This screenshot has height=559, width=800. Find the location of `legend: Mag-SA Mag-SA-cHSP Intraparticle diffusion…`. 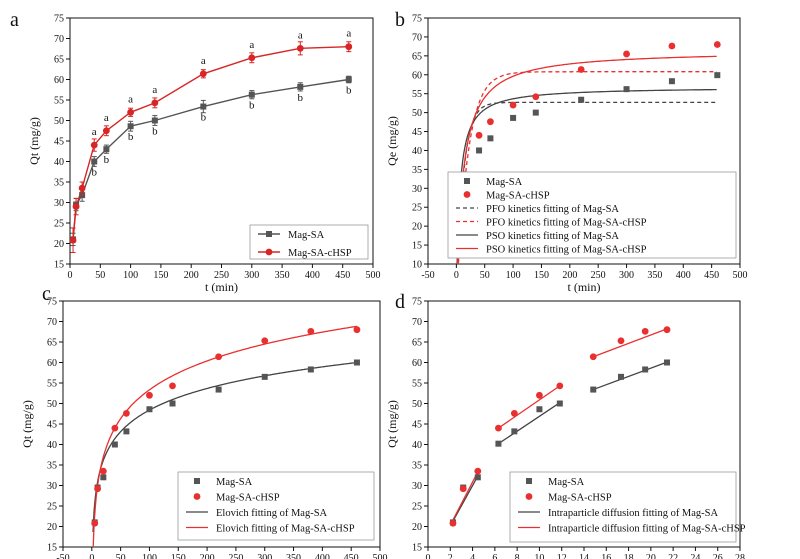

legend: Mag-SA Mag-SA-cHSP Intraparticle diffusion… is located at coordinates (627, 507).